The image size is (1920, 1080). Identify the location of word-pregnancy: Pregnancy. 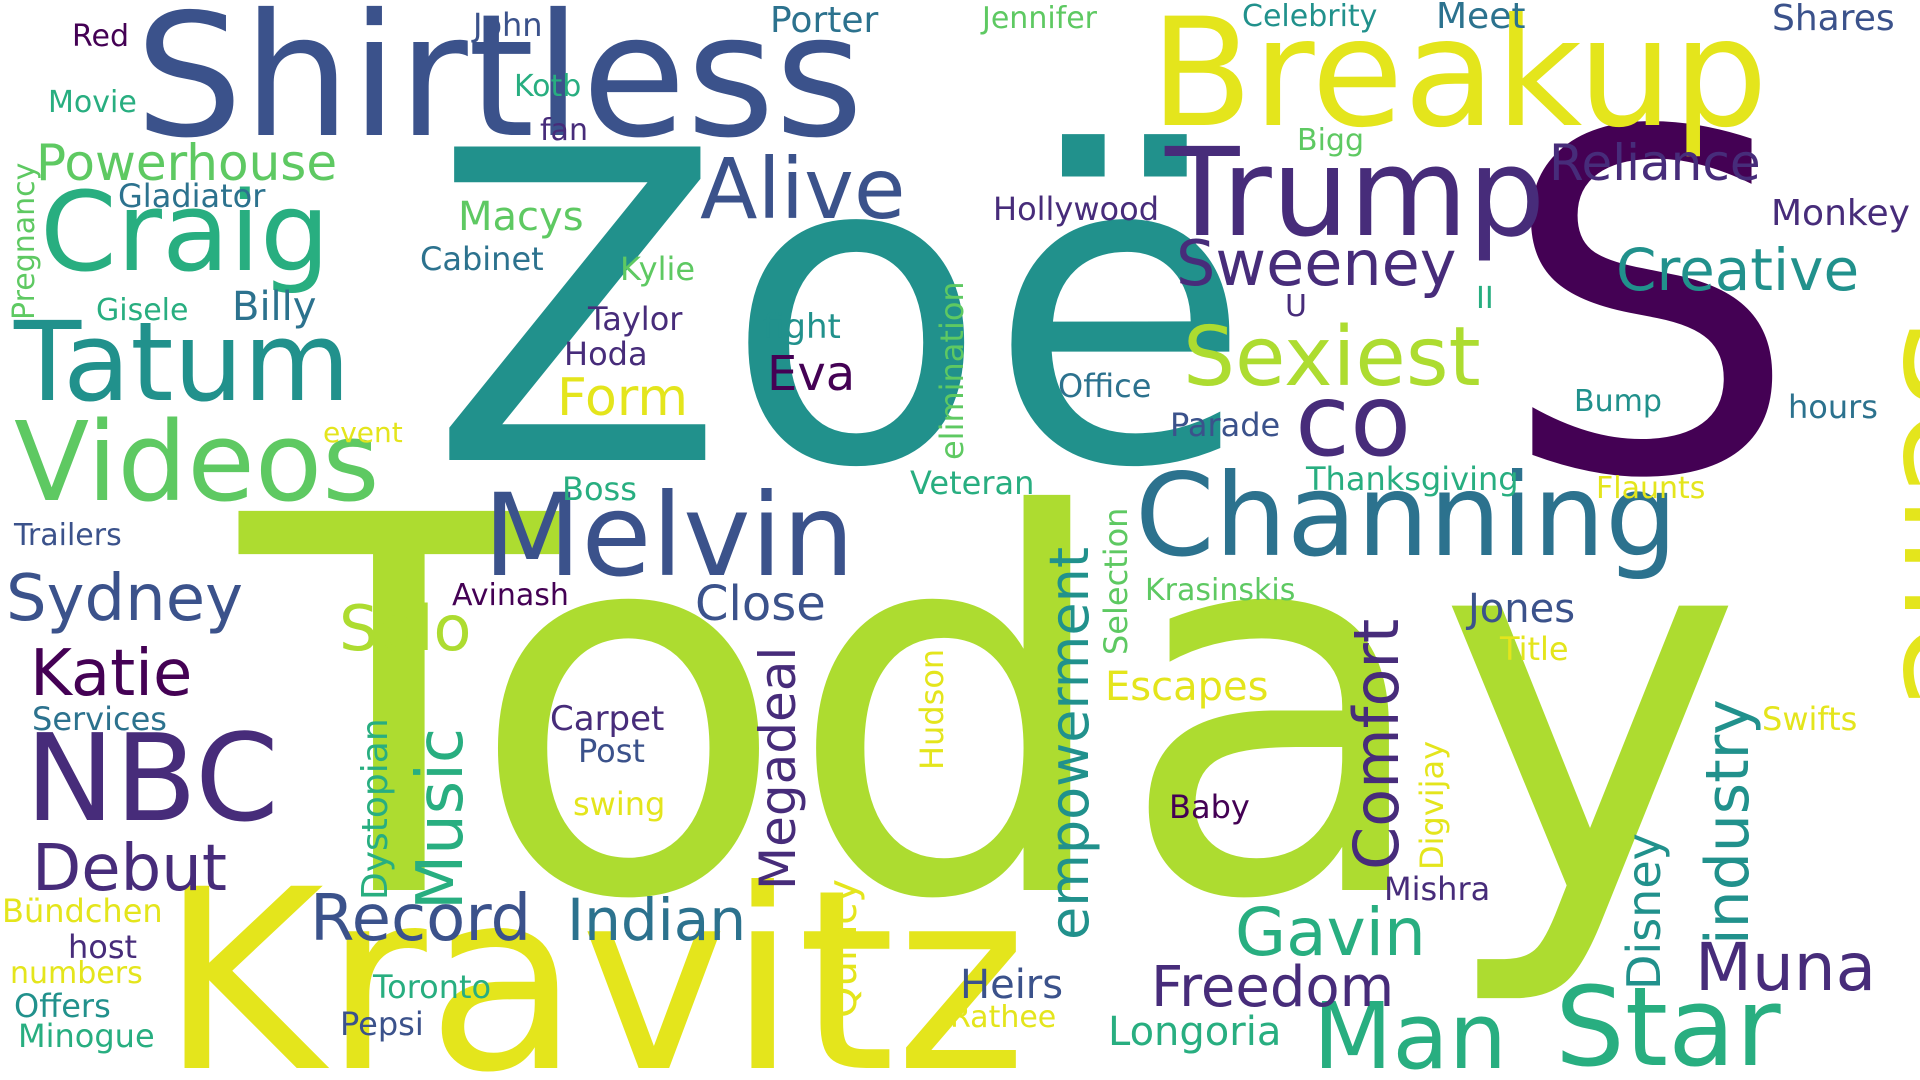
(24, 241).